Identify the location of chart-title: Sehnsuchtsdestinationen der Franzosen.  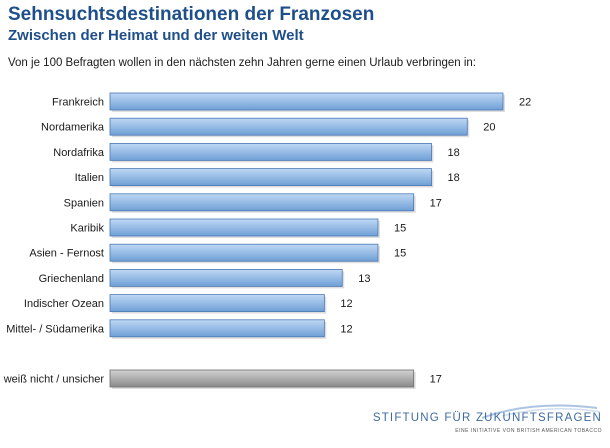
(191, 14).